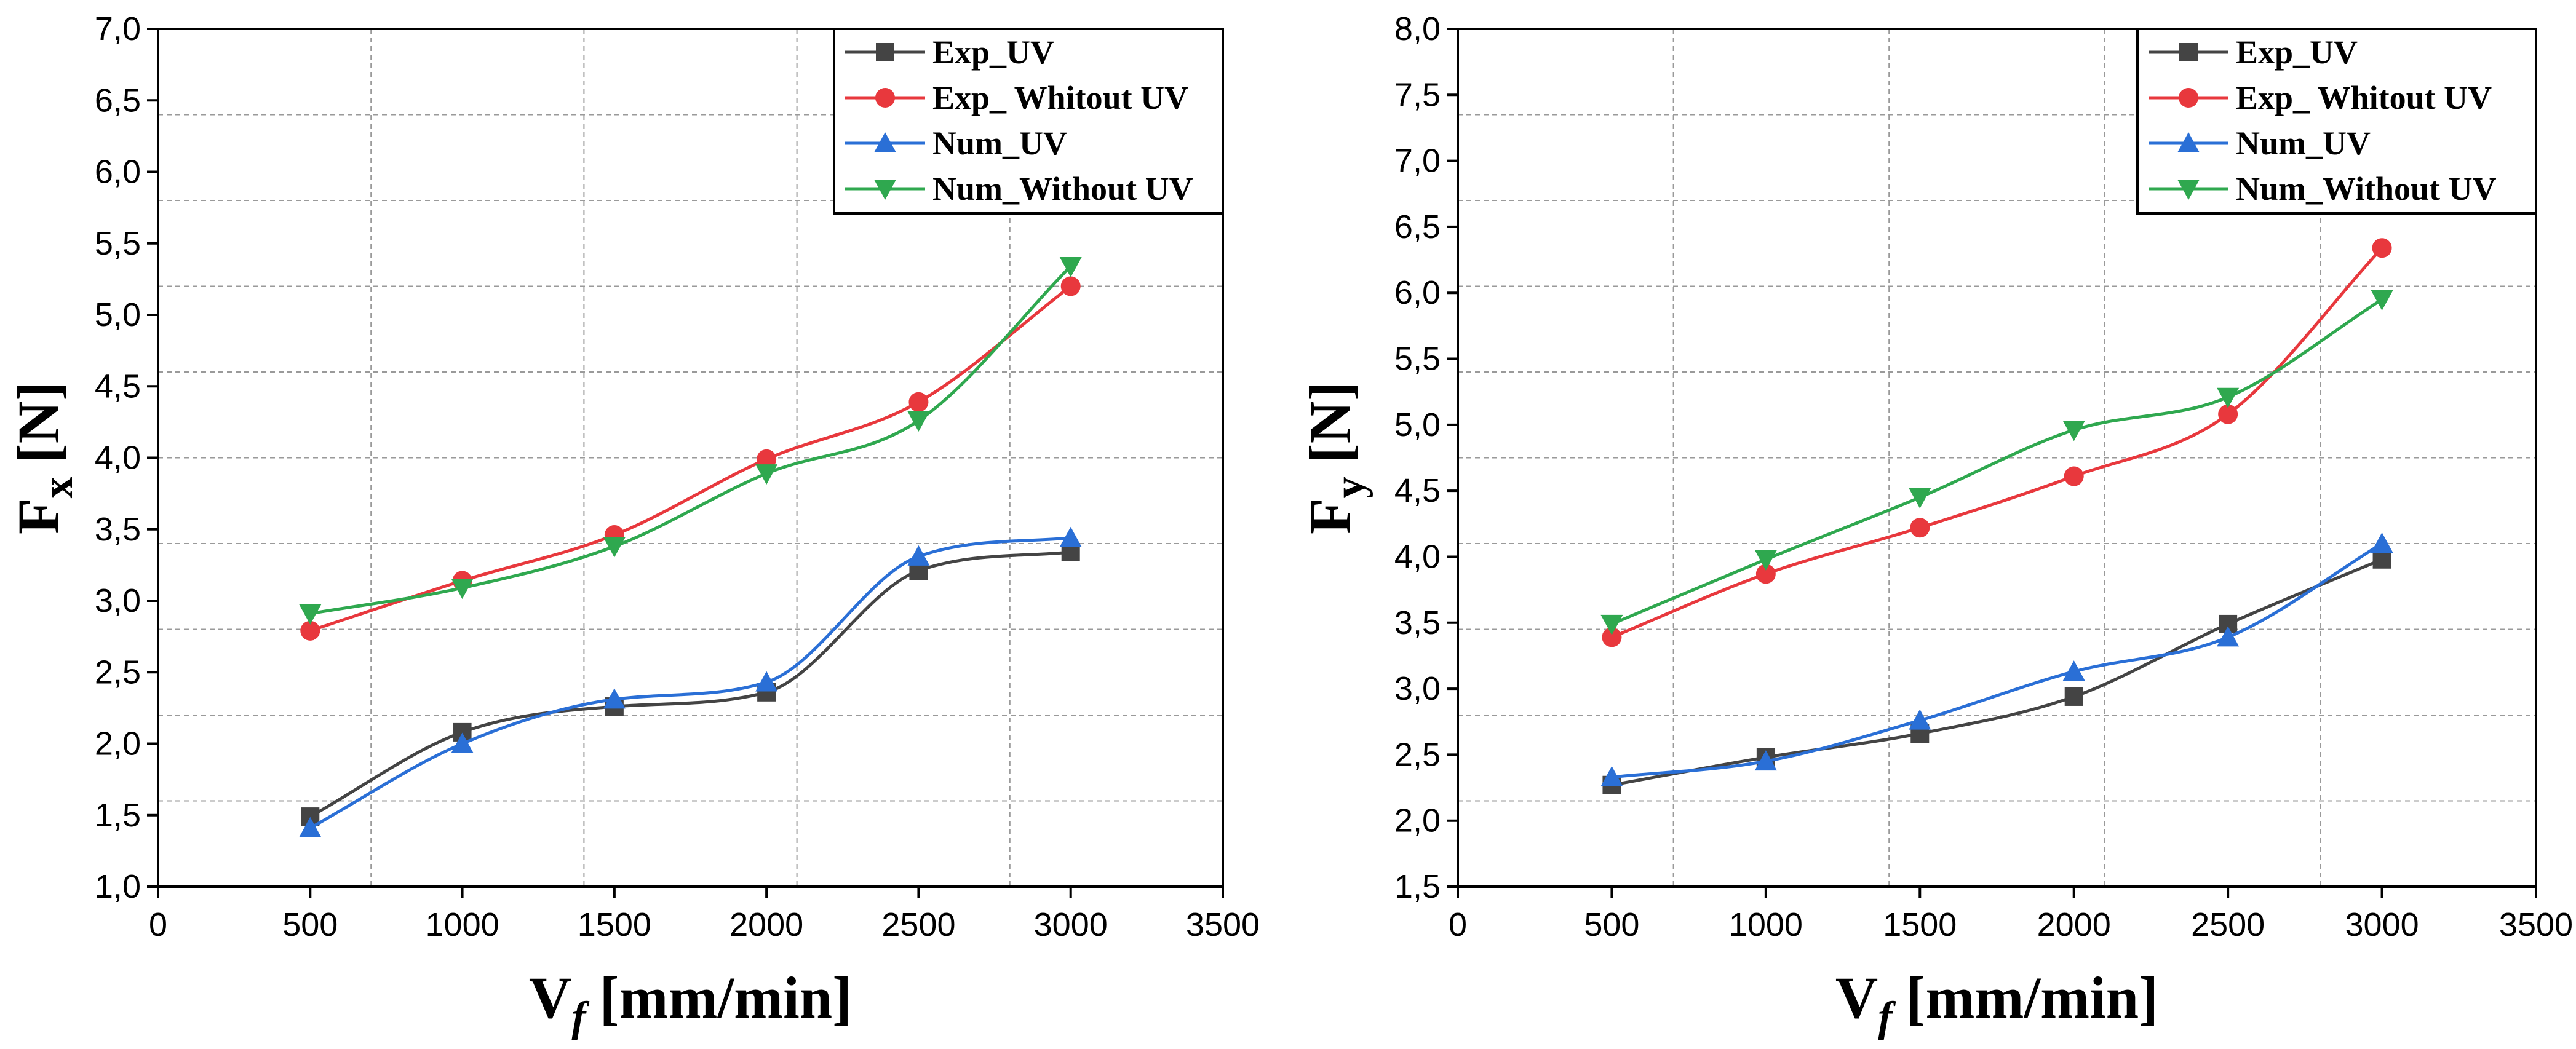 The width and height of the screenshot is (2576, 1049). What do you see at coordinates (1417, 886) in the screenshot?
I see `y-tick-label-0: 1,5` at bounding box center [1417, 886].